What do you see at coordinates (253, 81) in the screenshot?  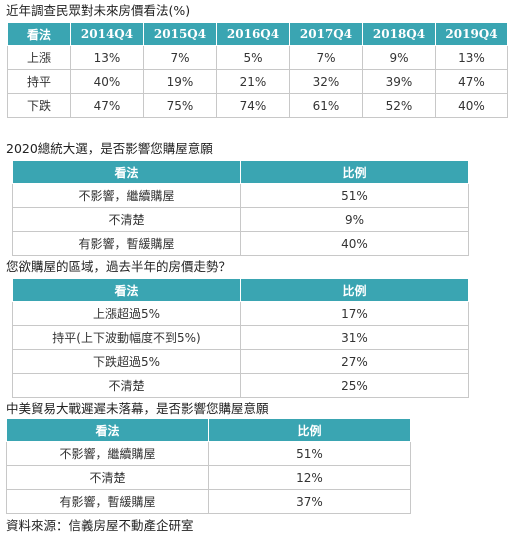 I see `table-cell: 21%` at bounding box center [253, 81].